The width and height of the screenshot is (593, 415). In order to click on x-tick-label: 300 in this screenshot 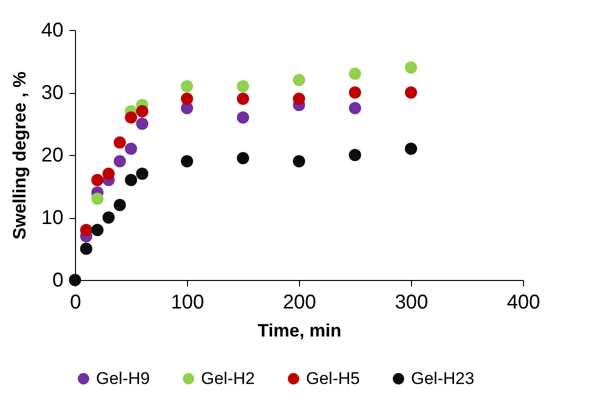, I will do `click(411, 303)`.